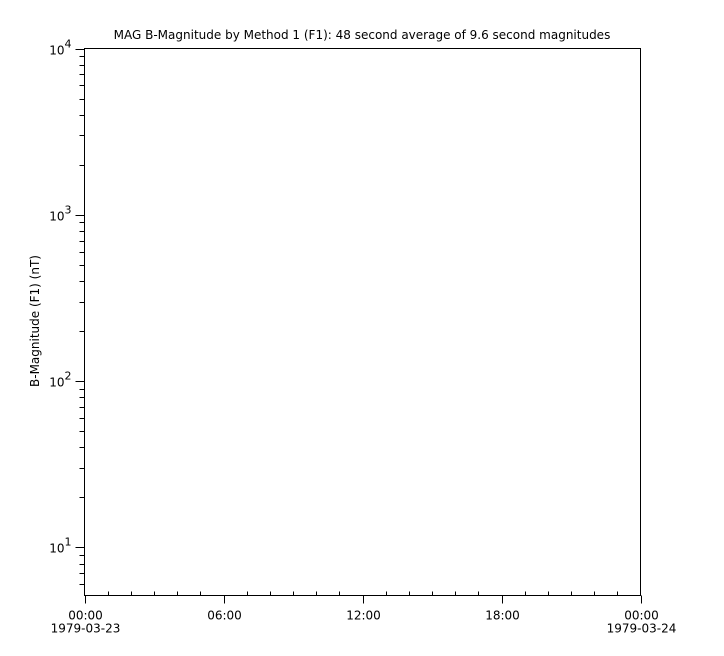 This screenshot has height=656, width=724. I want to click on y-axis-label: B-Magnitude (F1) (nT), so click(35, 321).